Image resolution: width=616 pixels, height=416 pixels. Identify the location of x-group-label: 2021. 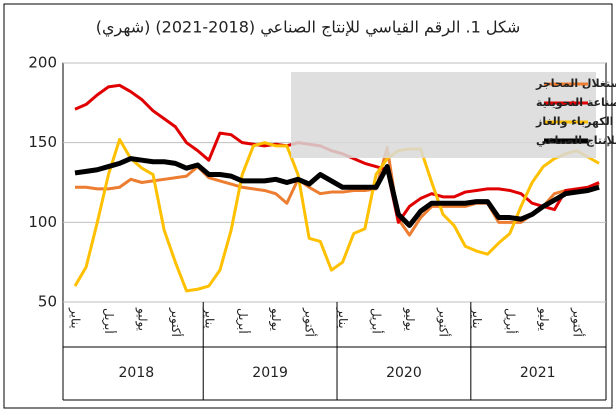
(538, 373).